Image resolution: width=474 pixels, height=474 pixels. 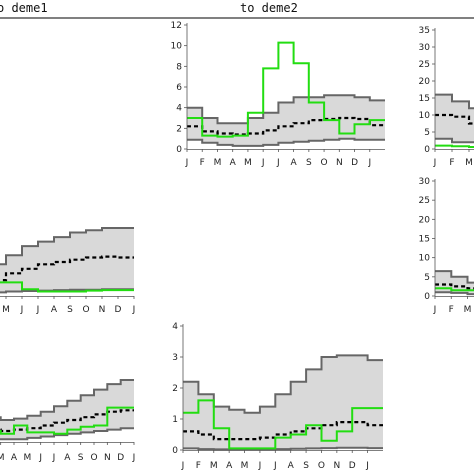 What do you see at coordinates (176, 26) in the screenshot?
I see `y-tick-label: 12` at bounding box center [176, 26].